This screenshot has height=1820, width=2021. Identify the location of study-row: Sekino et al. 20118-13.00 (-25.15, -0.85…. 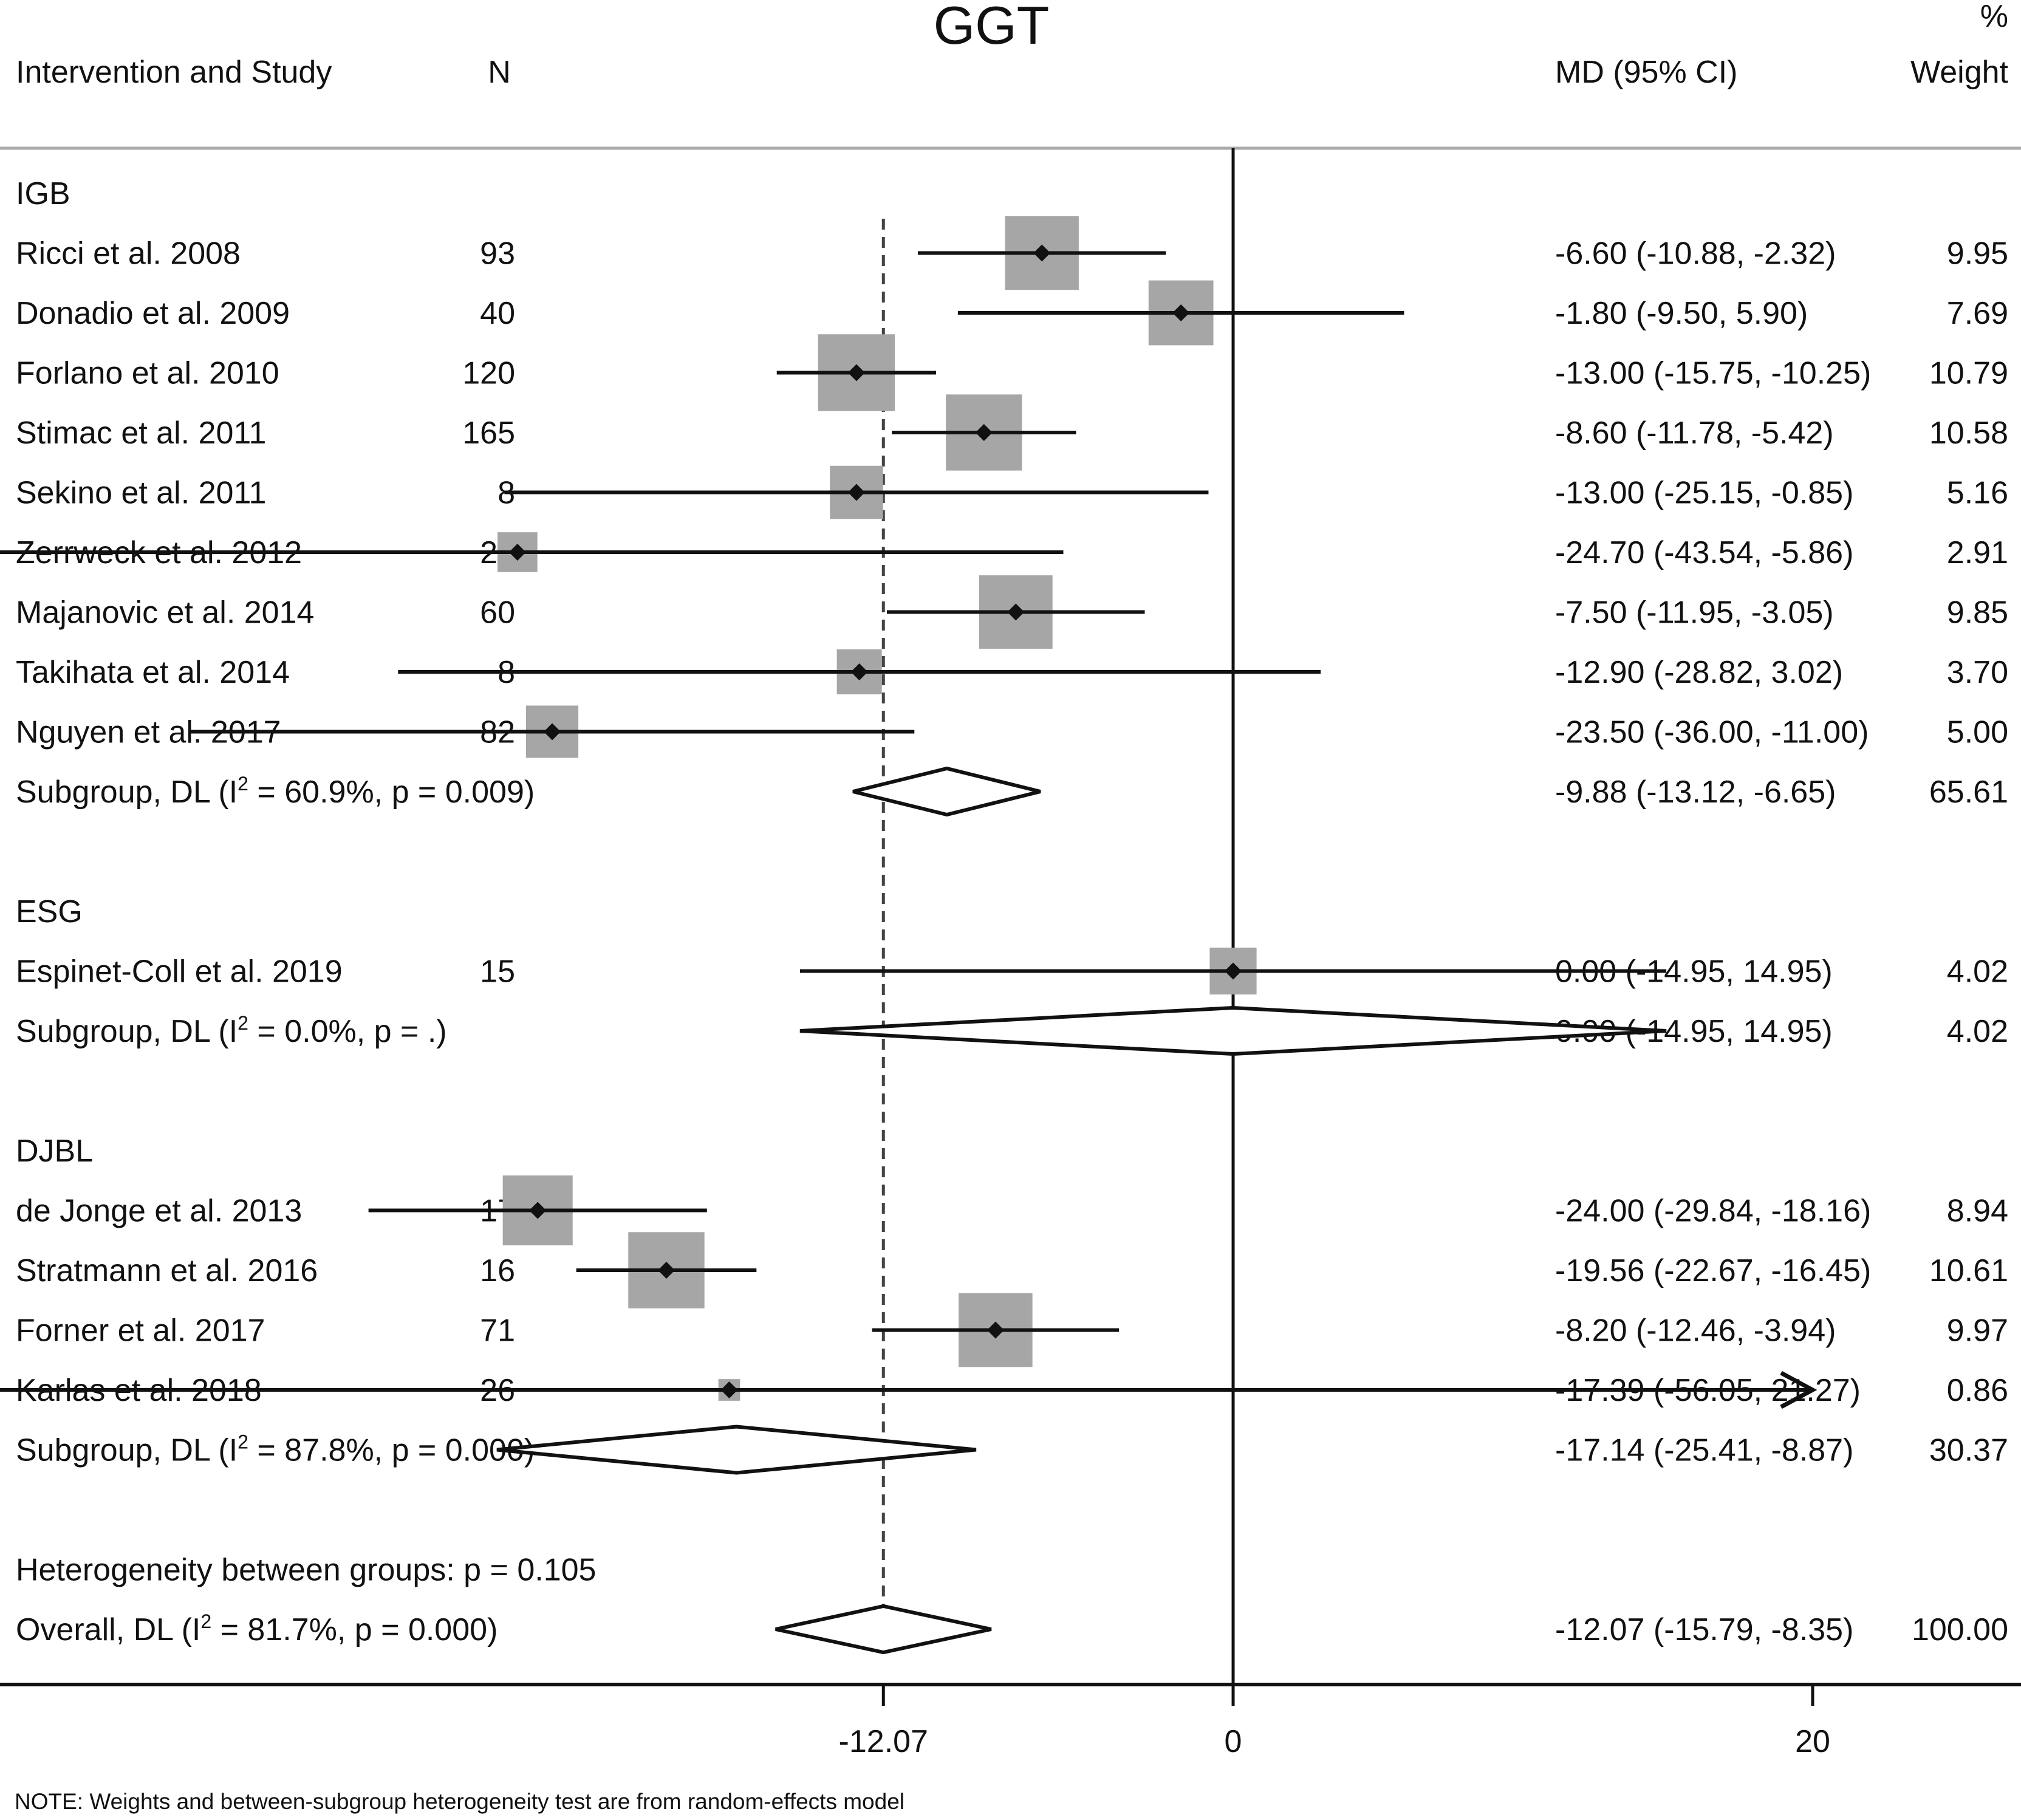
(1012, 492).